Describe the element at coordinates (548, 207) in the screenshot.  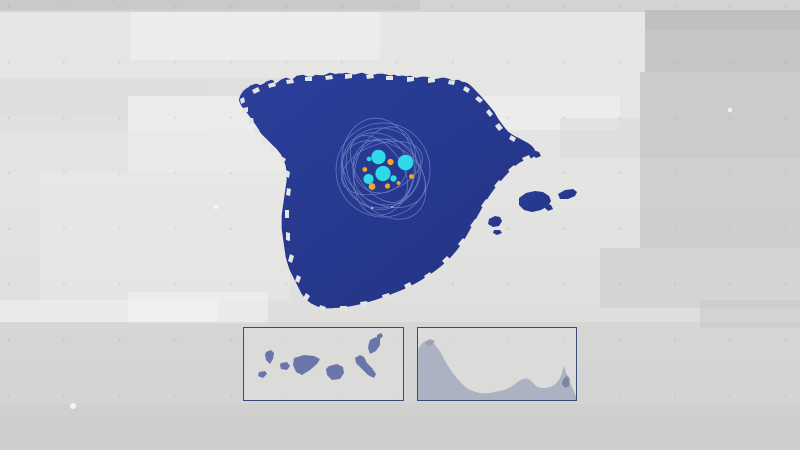
I see `mallorca-tail` at that location.